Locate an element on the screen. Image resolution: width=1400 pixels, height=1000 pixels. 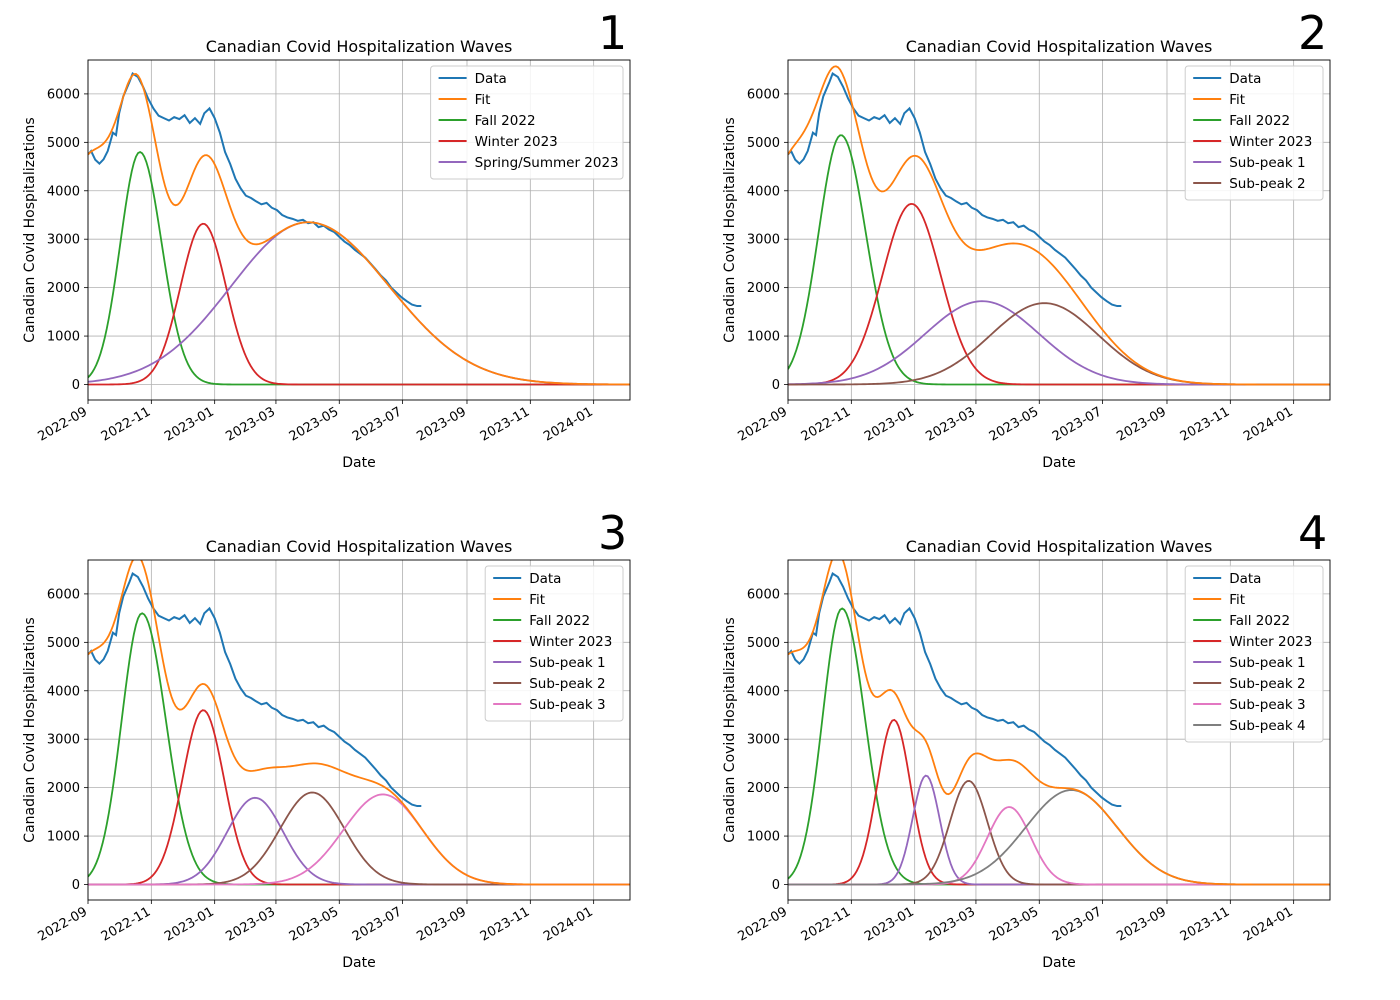
series-spring-summer-2023 is located at coordinates (359, 303).